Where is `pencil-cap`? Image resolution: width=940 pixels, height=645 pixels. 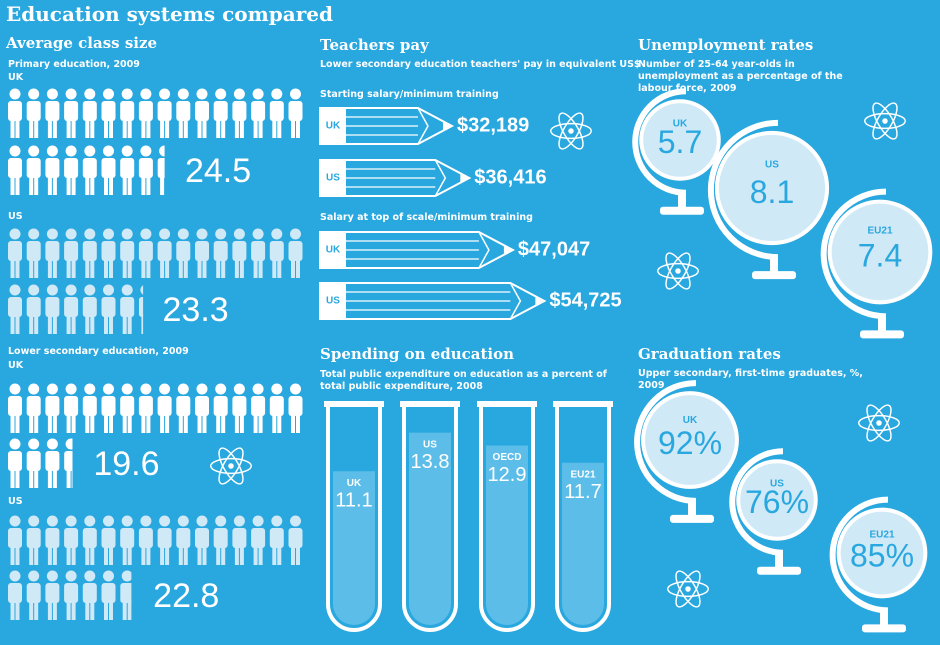 pencil-cap is located at coordinates (333, 126).